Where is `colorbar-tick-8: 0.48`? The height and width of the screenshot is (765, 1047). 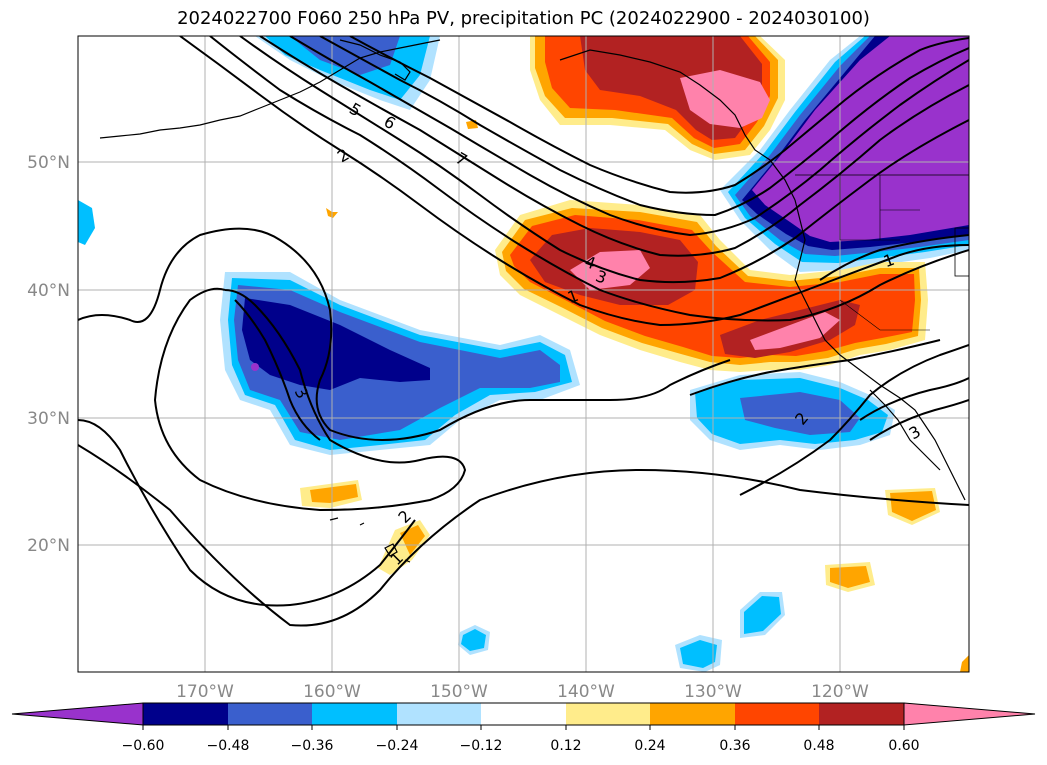 colorbar-tick-8: 0.48 is located at coordinates (818, 746).